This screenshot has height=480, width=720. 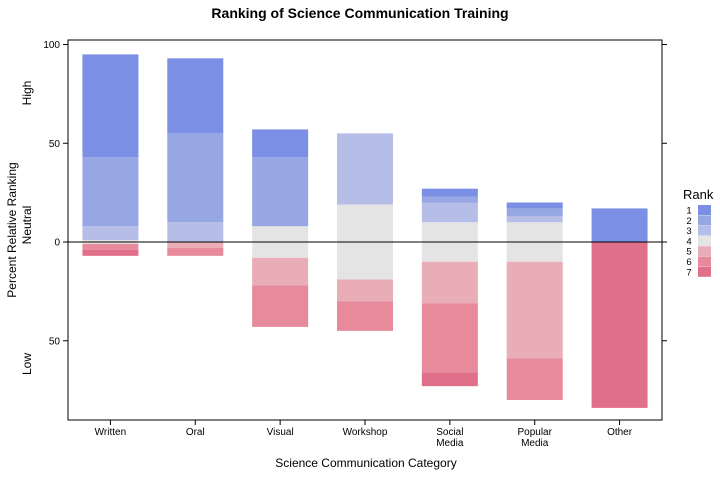 I want to click on x-tick-label: Visual, so click(x=280, y=432).